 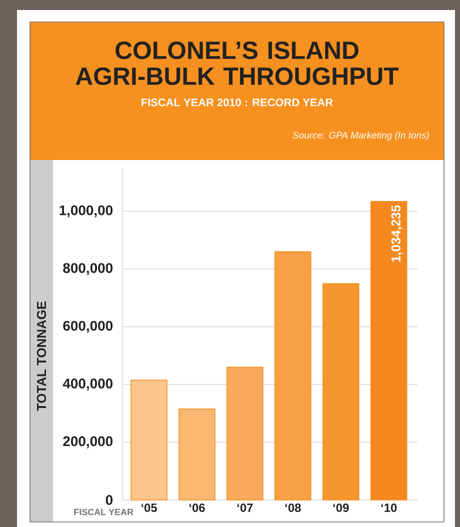 What do you see at coordinates (88, 326) in the screenshot?
I see `y-tick-label: 600,000` at bounding box center [88, 326].